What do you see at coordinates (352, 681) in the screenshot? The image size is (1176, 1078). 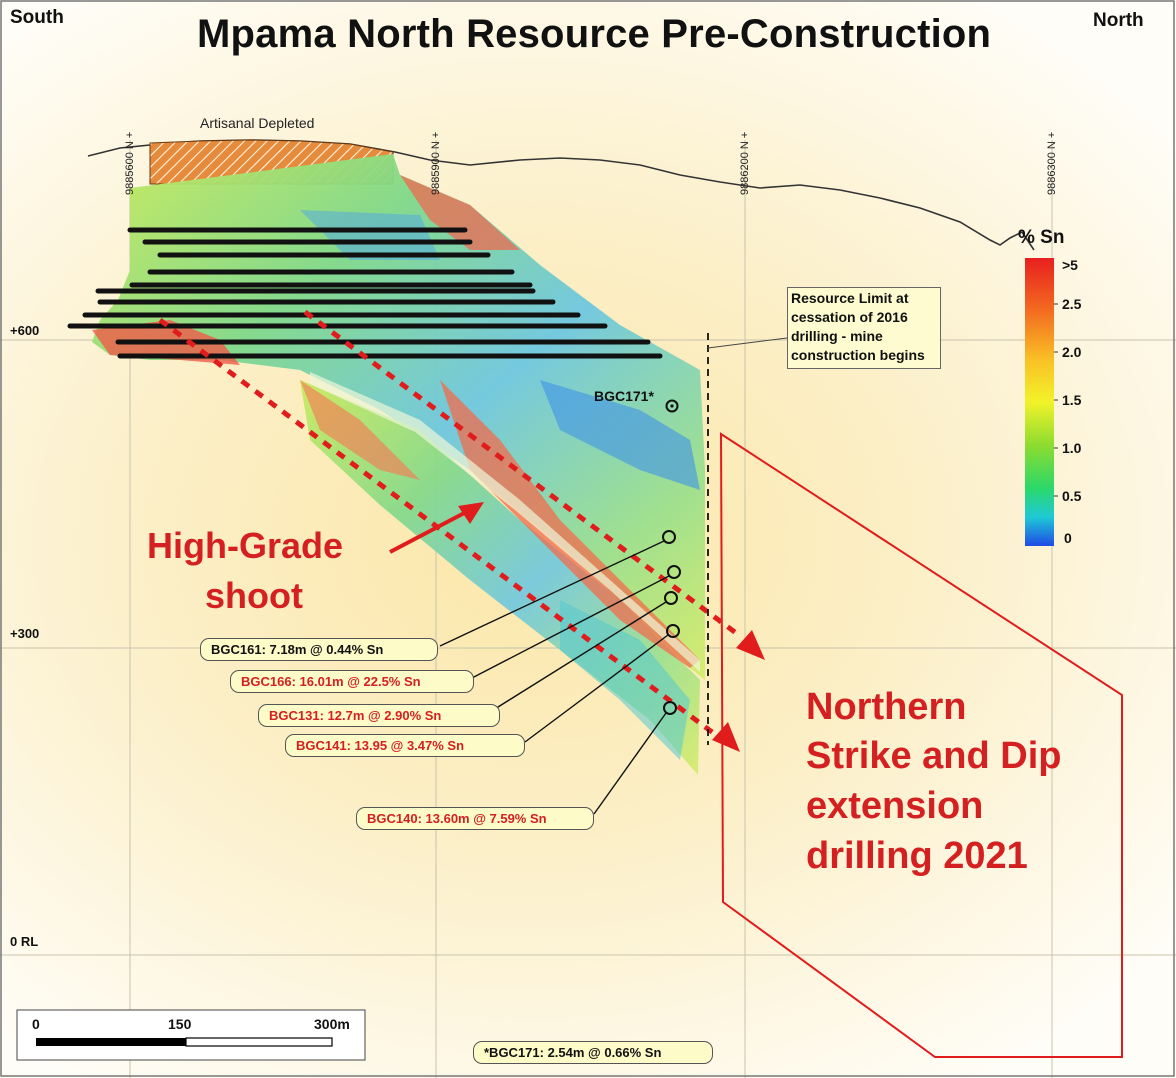 I see `intercept-callout-bgc166: BGC166: 16.01m @ 22.5% Sn` at bounding box center [352, 681].